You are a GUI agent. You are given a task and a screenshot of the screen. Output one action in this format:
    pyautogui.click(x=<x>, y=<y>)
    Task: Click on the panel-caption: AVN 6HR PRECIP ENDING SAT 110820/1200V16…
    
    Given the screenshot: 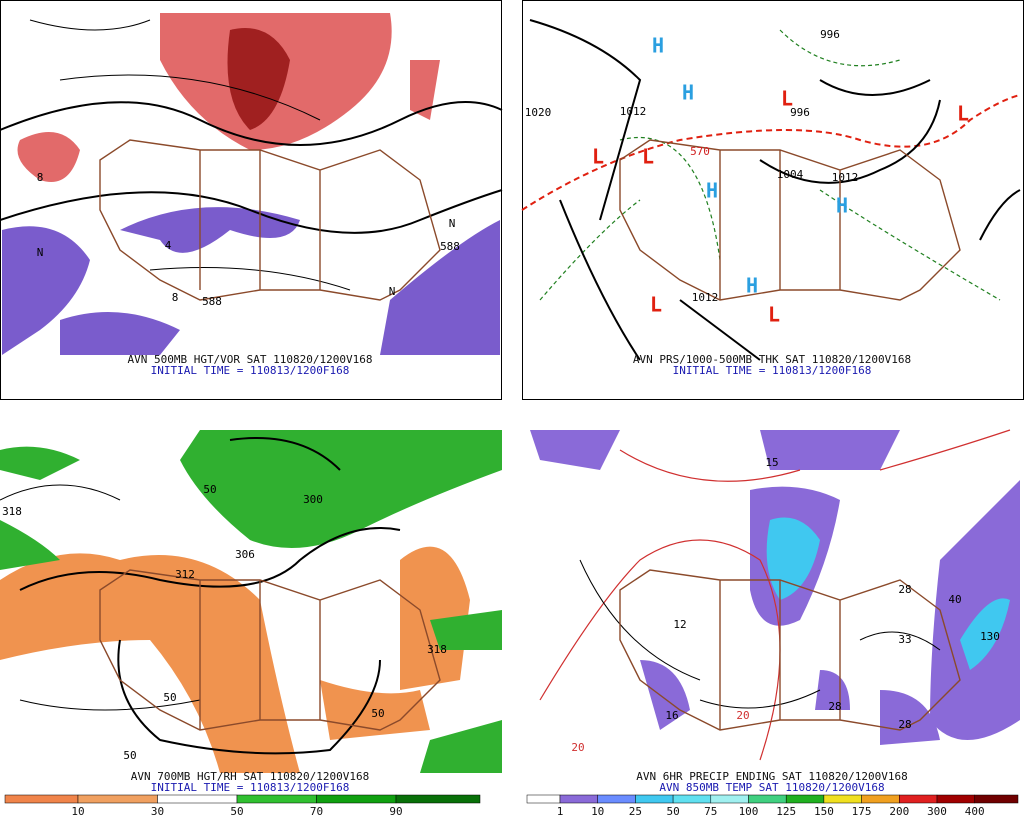 What is the action you would take?
    pyautogui.click(x=772, y=776)
    